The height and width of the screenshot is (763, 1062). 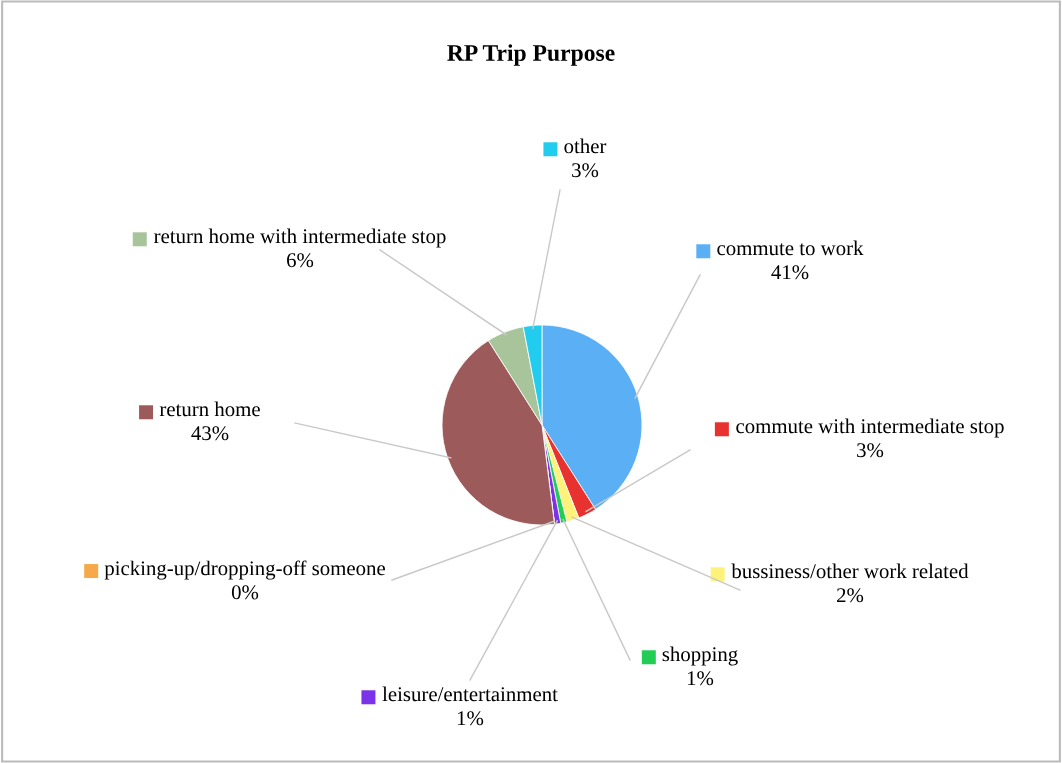 I want to click on legend-label: bussiness/other work related, so click(x=850, y=571).